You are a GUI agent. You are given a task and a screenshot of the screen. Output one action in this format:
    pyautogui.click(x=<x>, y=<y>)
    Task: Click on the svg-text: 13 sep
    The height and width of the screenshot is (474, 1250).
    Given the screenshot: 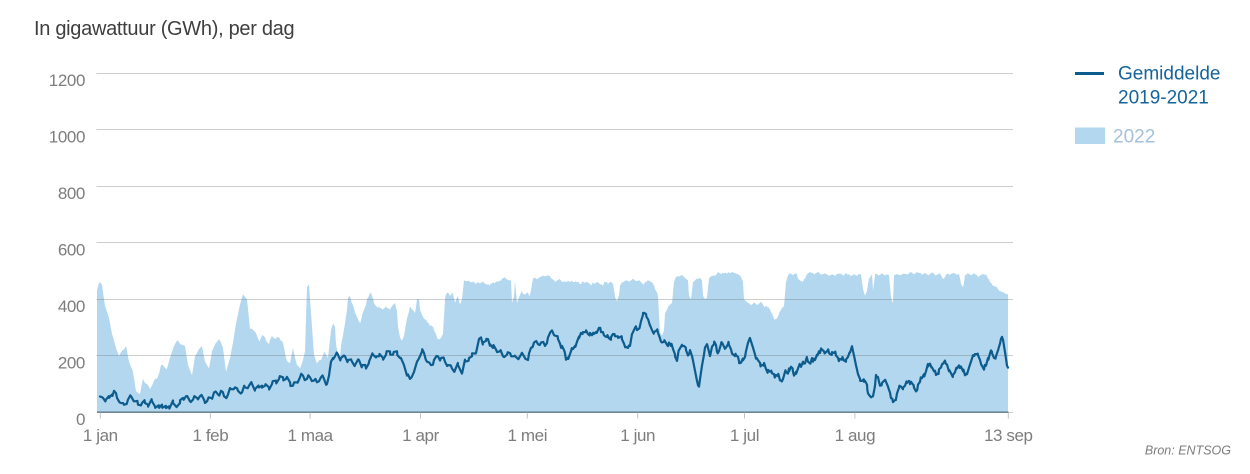 What is the action you would take?
    pyautogui.click(x=1008, y=435)
    